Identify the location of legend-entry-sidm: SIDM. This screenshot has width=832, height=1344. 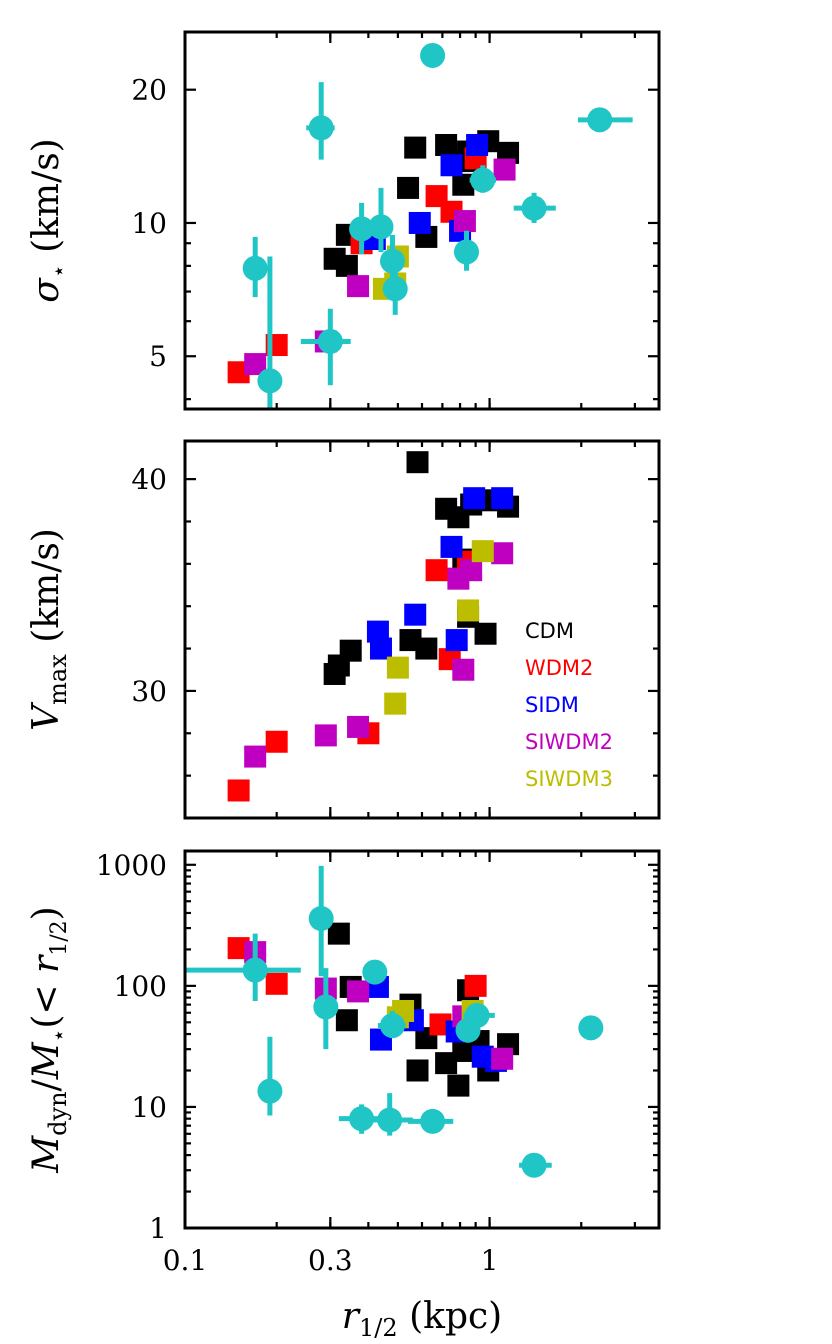
(552, 705).